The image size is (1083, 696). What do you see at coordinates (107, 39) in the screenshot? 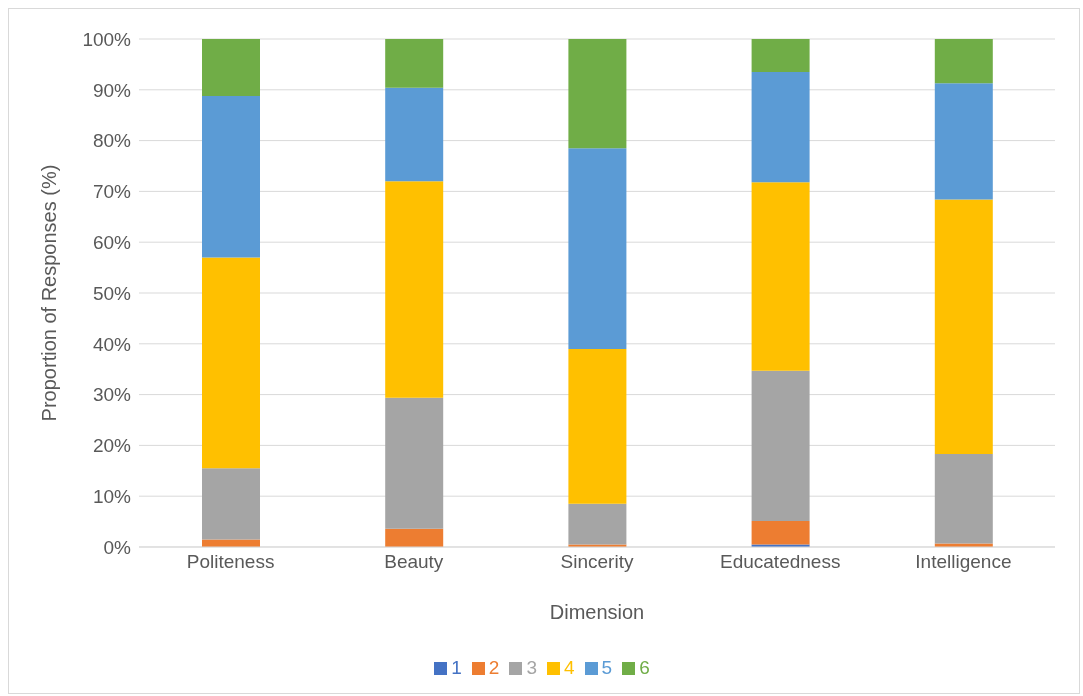
I see `y-tick-label: 100%` at bounding box center [107, 39].